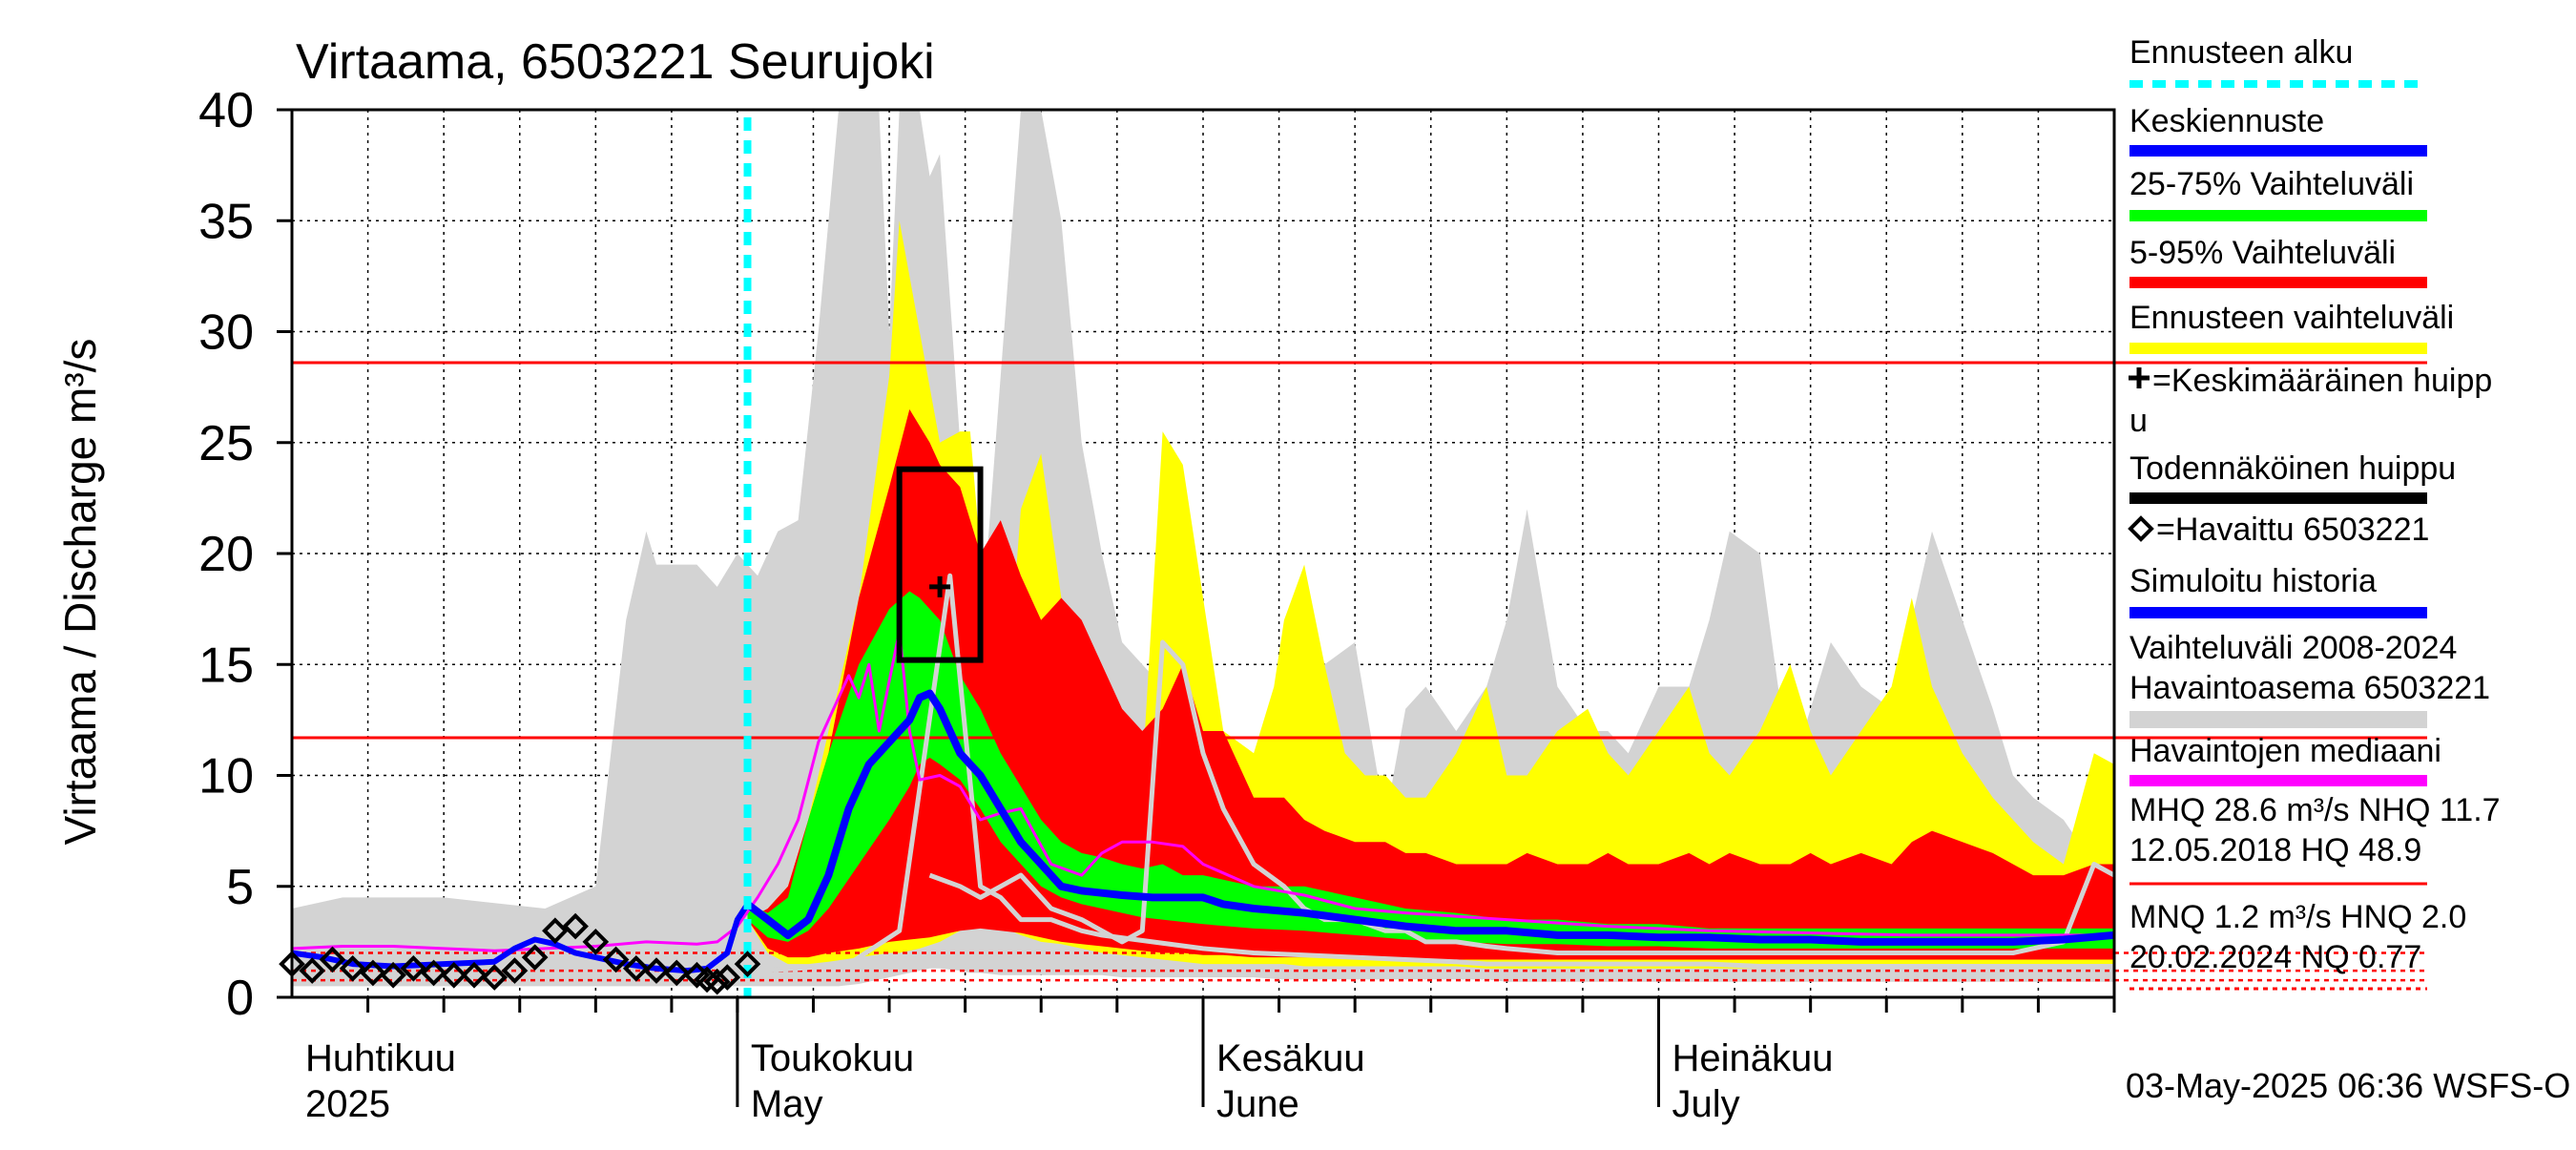  I want to click on legend-havaintojen-mediaani-text: Havaintojen mediaani, so click(2285, 751).